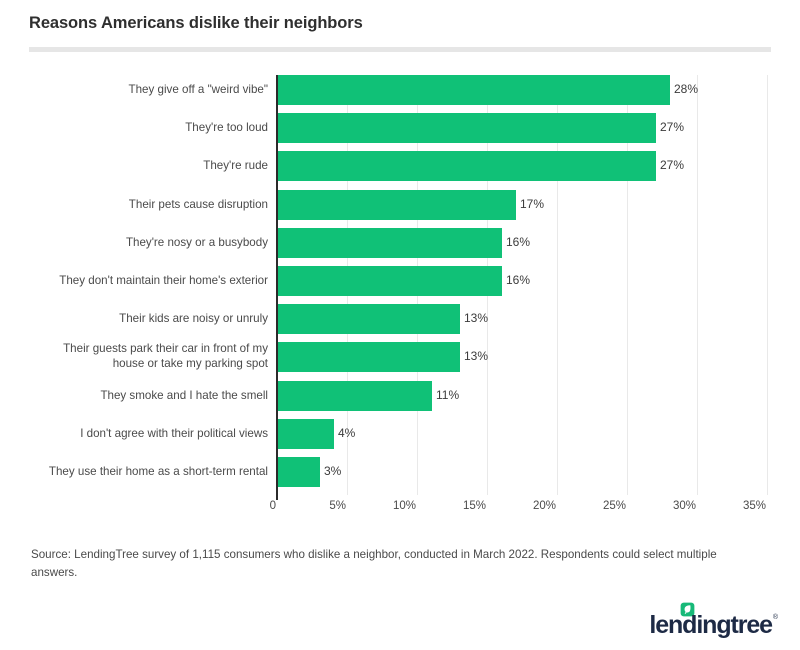 This screenshot has width=800, height=650. I want to click on x-axis-tick-label: 20%, so click(544, 506).